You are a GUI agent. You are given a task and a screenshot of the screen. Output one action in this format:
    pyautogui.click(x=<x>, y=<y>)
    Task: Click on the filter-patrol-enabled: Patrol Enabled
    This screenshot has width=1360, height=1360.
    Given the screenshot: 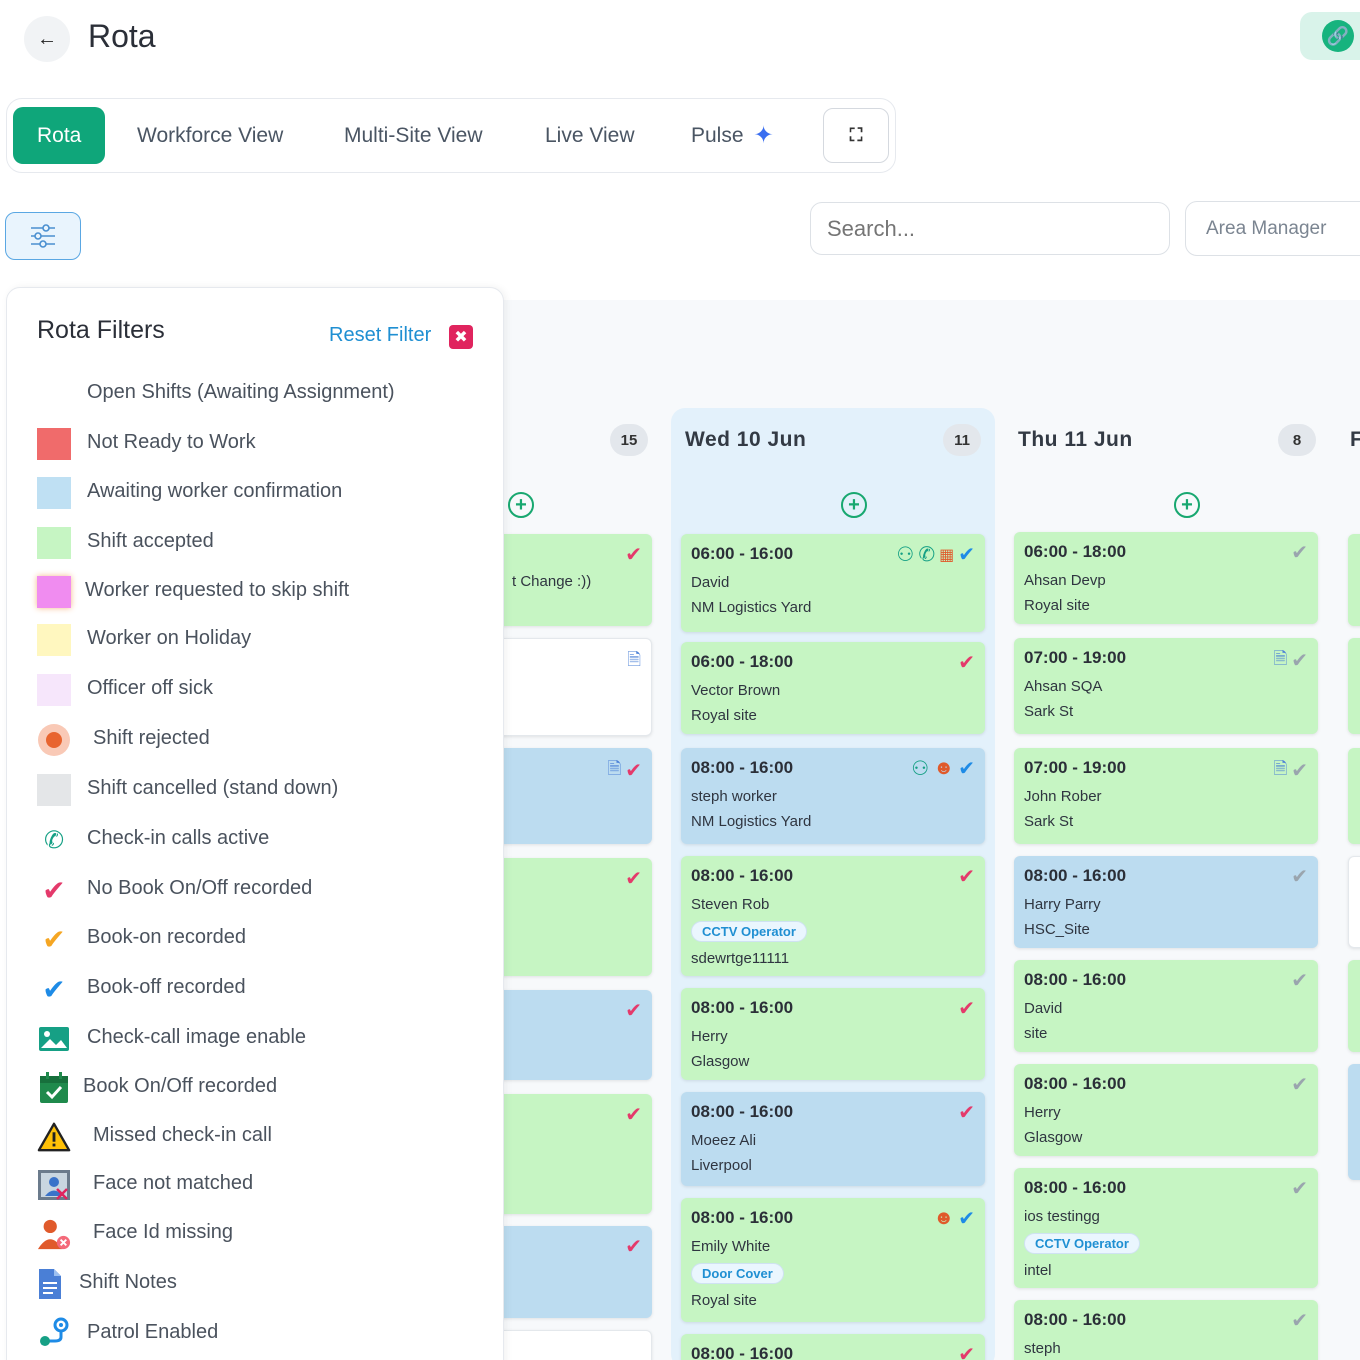 What is the action you would take?
    pyautogui.click(x=262, y=1334)
    